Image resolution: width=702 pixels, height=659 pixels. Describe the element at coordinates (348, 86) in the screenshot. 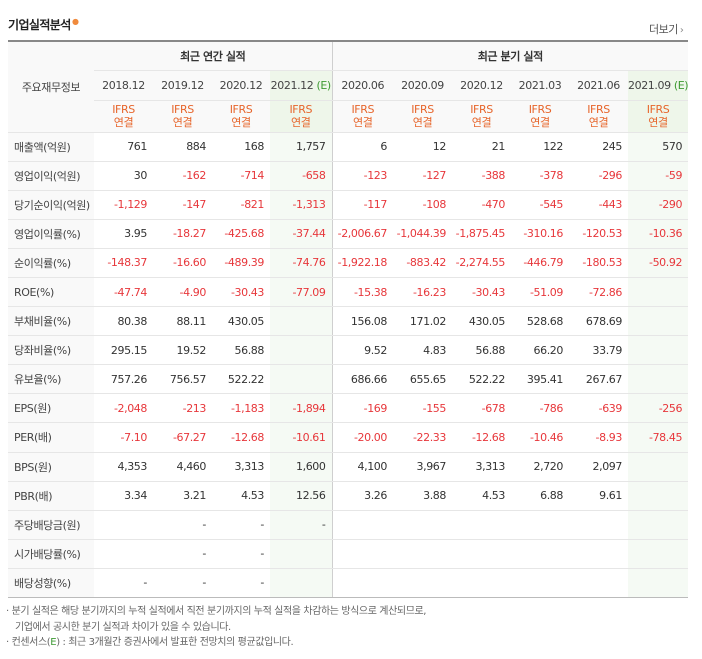

I see `header-group-row: 주요재무정보 최근 연간 실적 최근 분기 실적` at that location.